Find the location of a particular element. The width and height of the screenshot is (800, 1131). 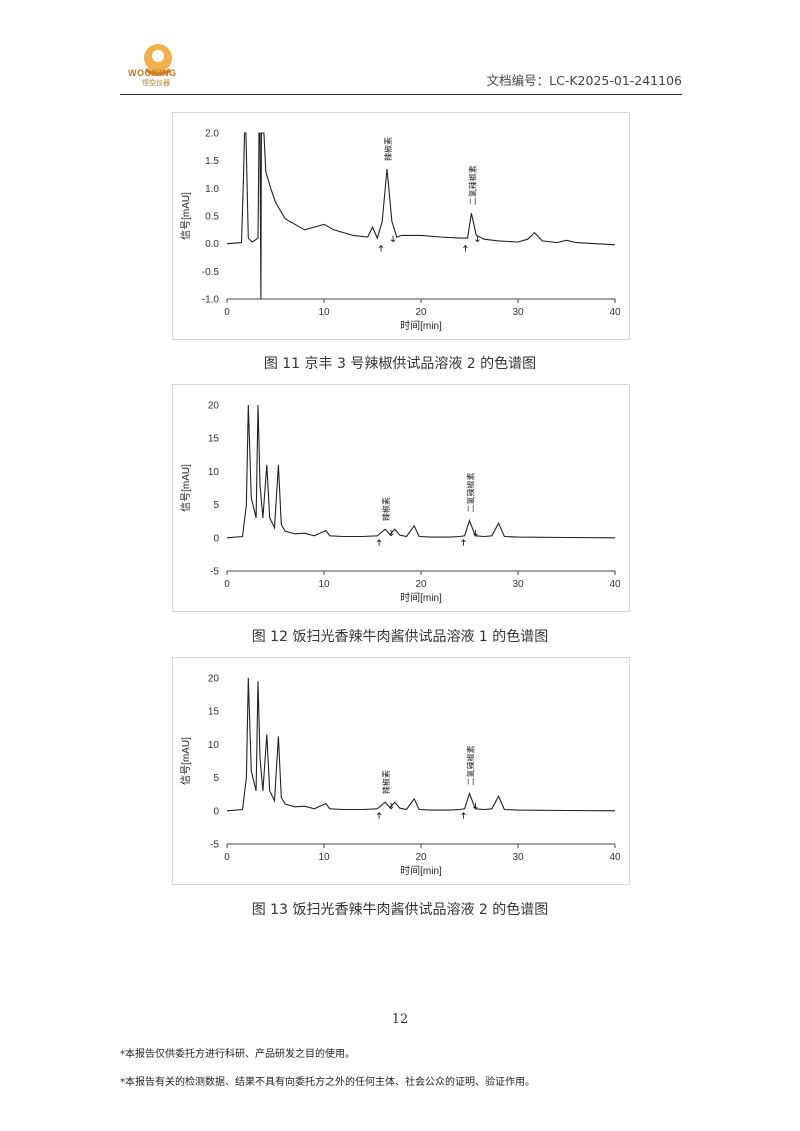

logo-text: WOOKING is located at coordinates (152, 73).